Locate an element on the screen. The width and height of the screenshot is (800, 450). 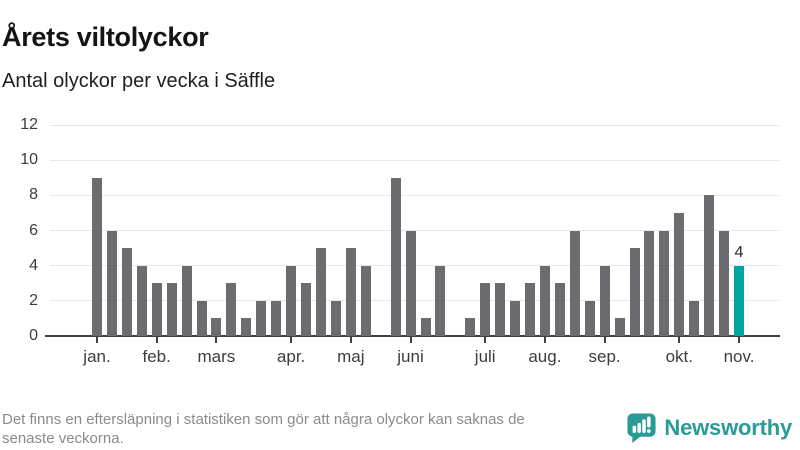
x-axis-label-sep: sep. is located at coordinates (604, 356).